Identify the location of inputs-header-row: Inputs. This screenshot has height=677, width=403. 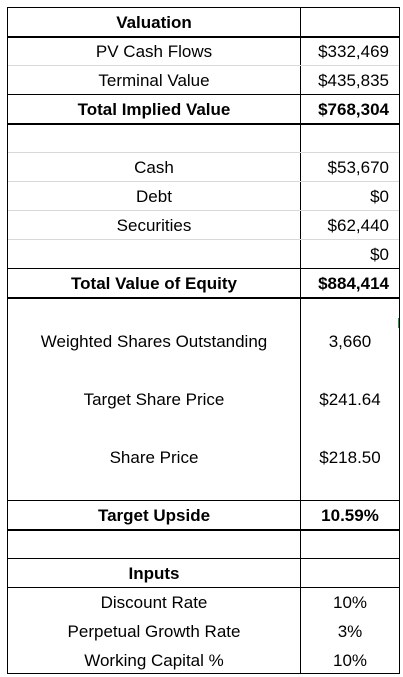
(203, 573).